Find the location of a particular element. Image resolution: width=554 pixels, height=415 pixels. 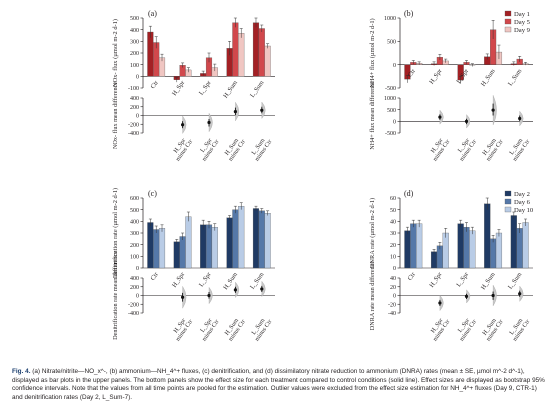

effect-y-axis-label: Denitrification rate mean difference is located at coordinates (115, 295).